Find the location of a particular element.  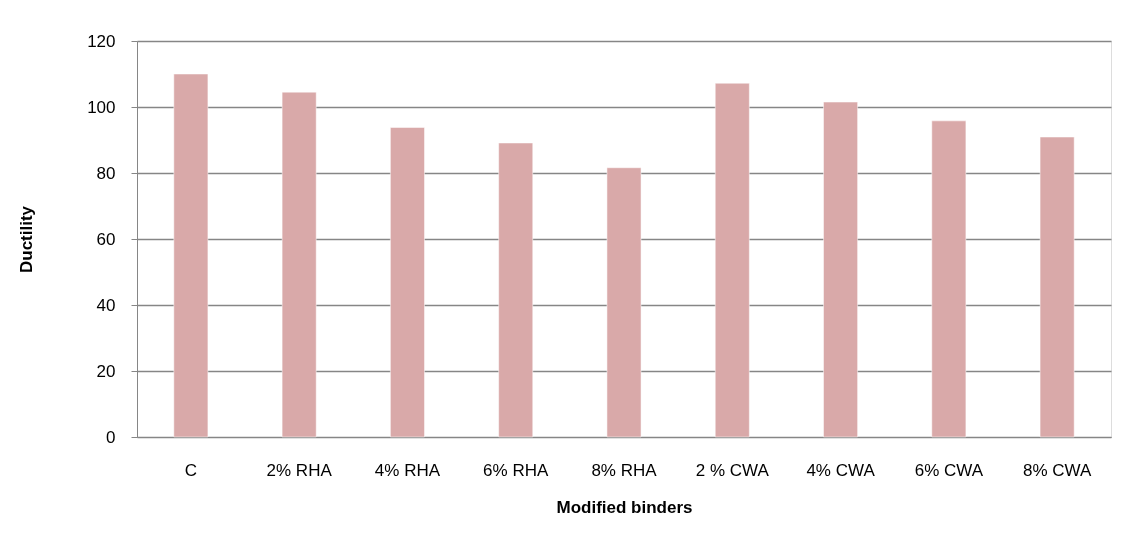

x-tick-label: 4% CWA is located at coordinates (841, 470).